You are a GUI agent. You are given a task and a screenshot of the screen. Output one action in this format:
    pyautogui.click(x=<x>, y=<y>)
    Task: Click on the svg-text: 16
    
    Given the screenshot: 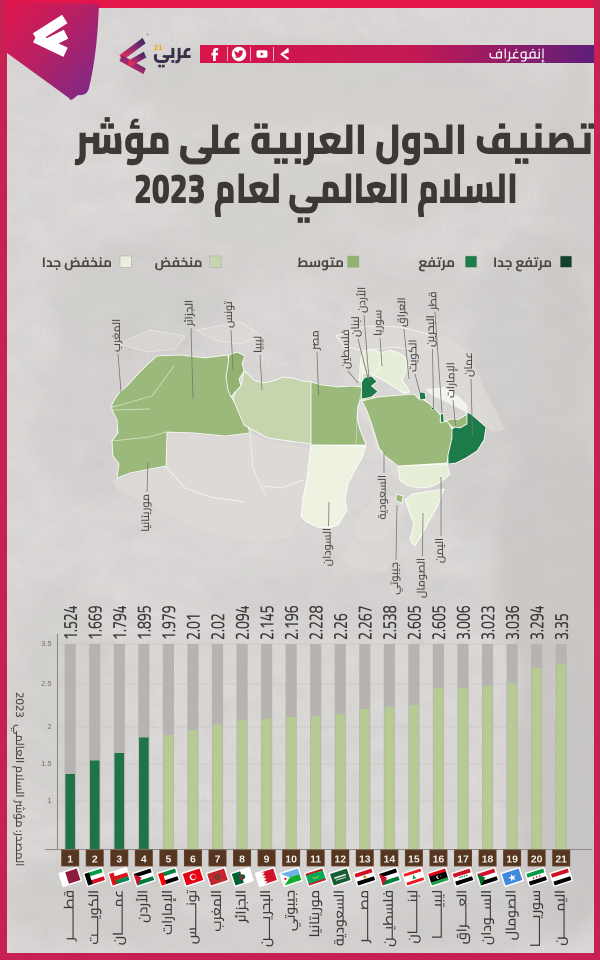 What is the action you would take?
    pyautogui.click(x=439, y=860)
    